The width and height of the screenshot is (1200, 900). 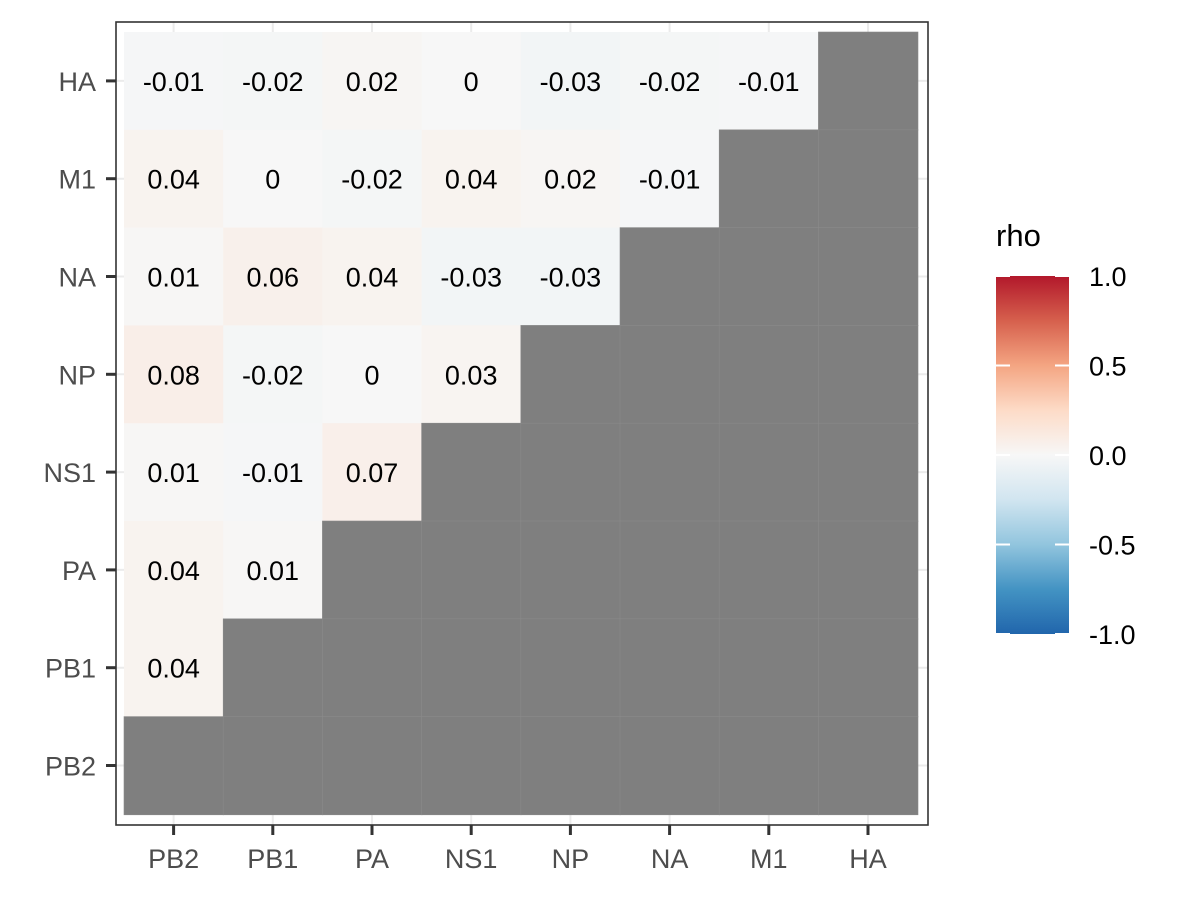 What do you see at coordinates (1108, 456) in the screenshot?
I see `legend-tick-label: 0.0` at bounding box center [1108, 456].